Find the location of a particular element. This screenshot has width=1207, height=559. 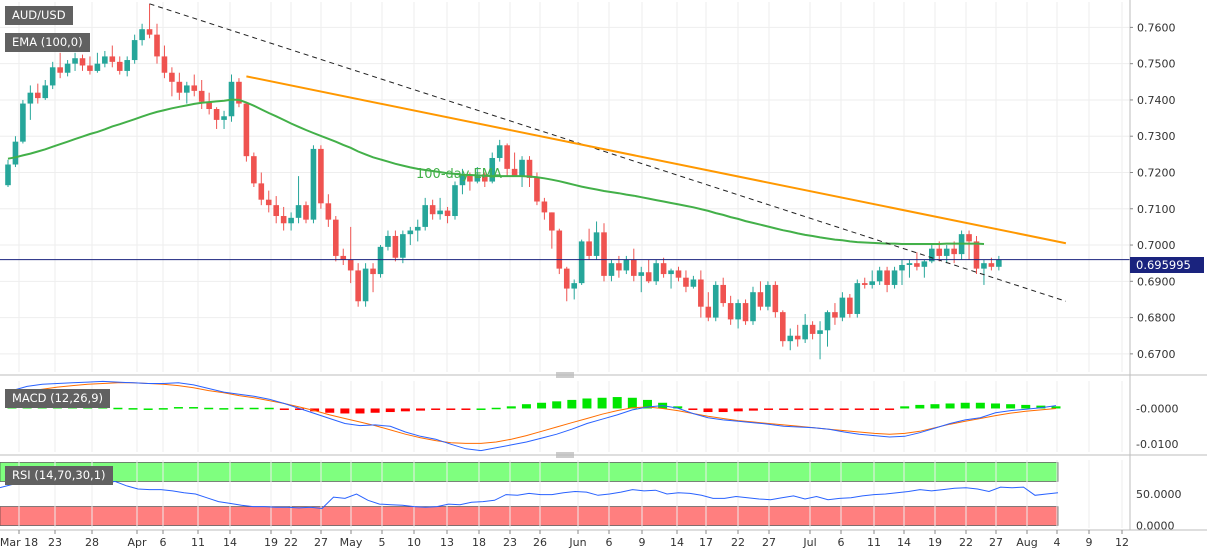

rsi-indicator-tag: RSI (14,70,30,1) is located at coordinates (59, 475).